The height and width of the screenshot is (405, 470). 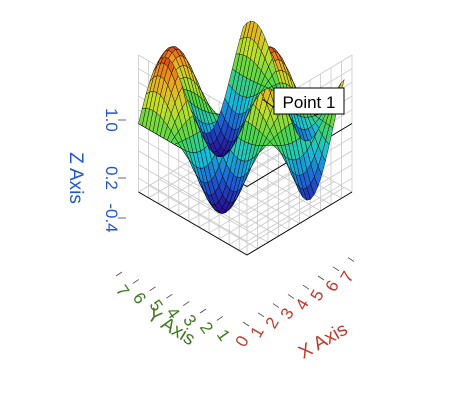 I want to click on annotation-box, so click(x=309, y=101).